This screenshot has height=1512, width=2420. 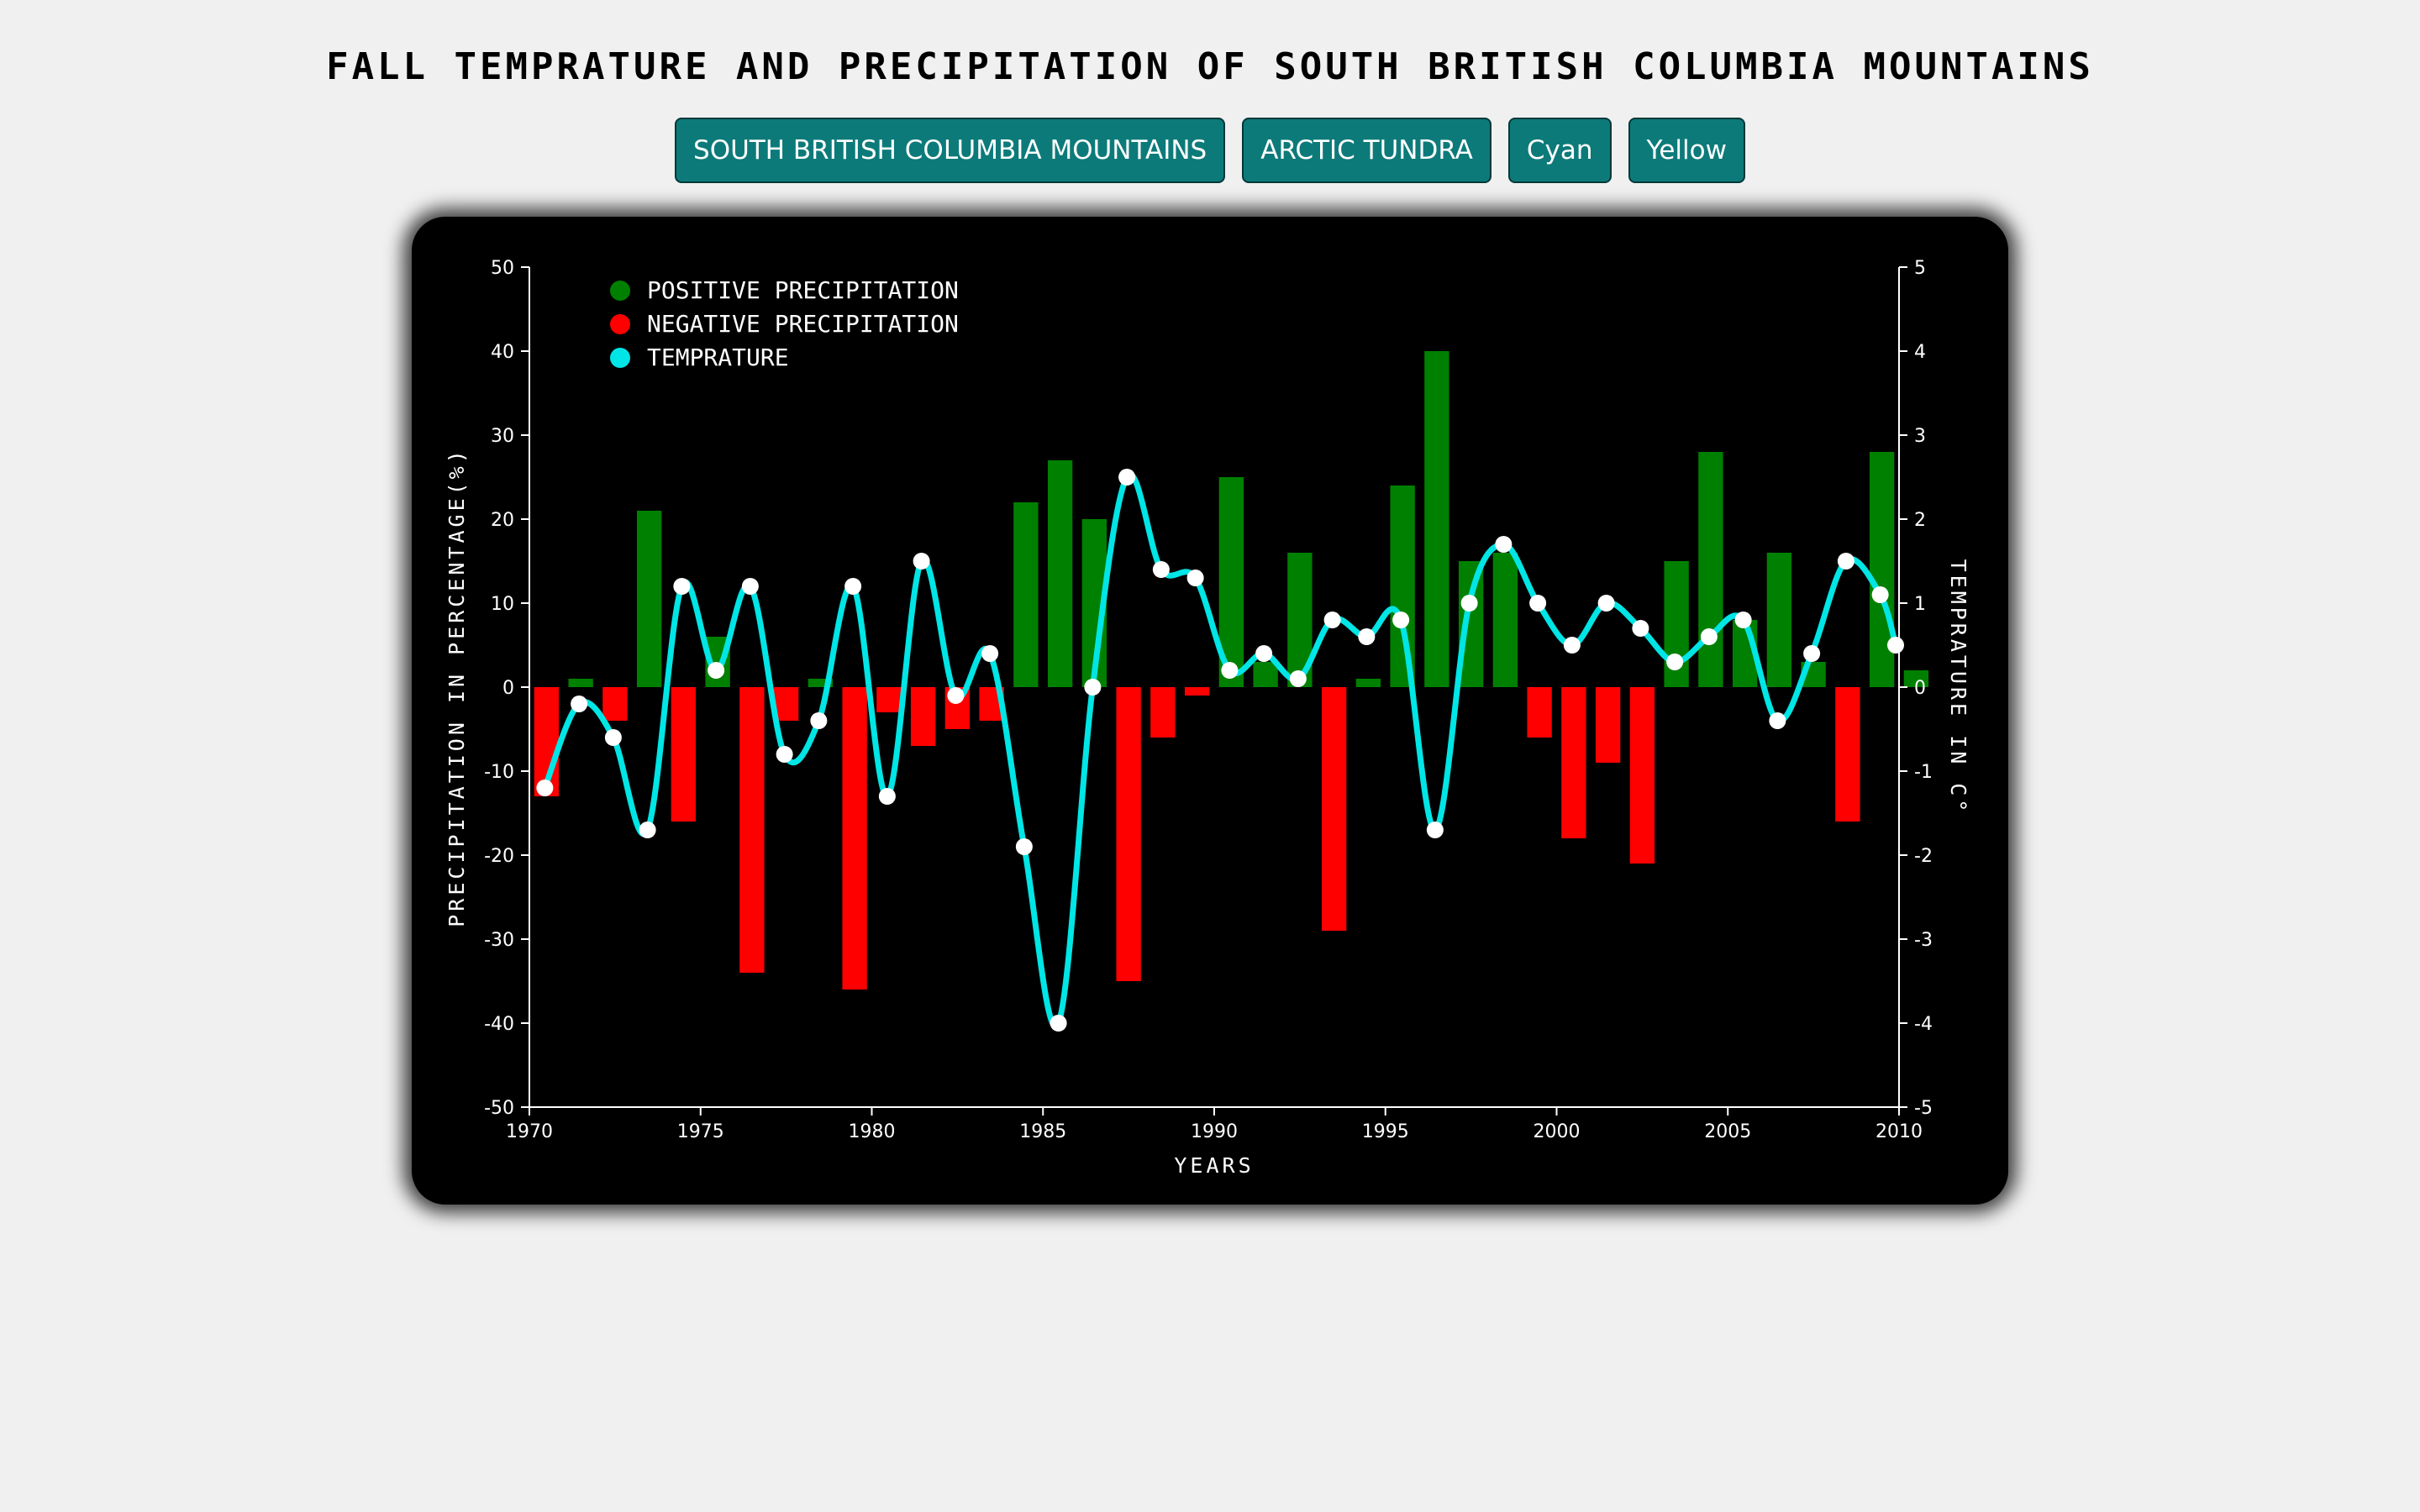 I want to click on temp-point-1983, so click(x=990, y=653).